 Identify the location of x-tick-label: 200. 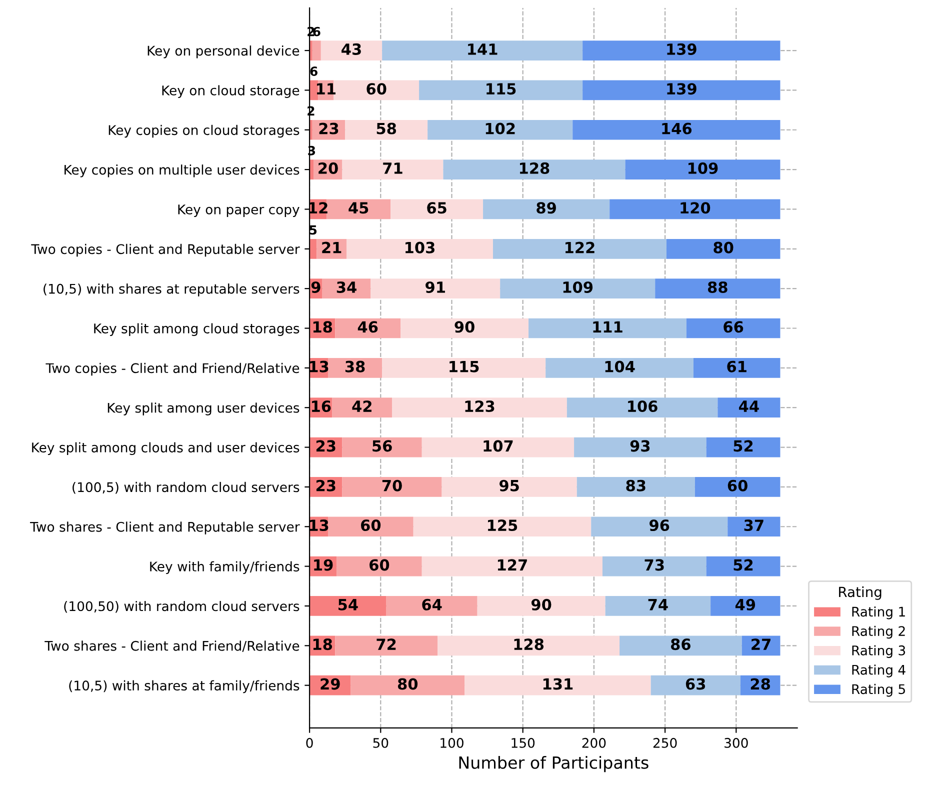
(594, 743).